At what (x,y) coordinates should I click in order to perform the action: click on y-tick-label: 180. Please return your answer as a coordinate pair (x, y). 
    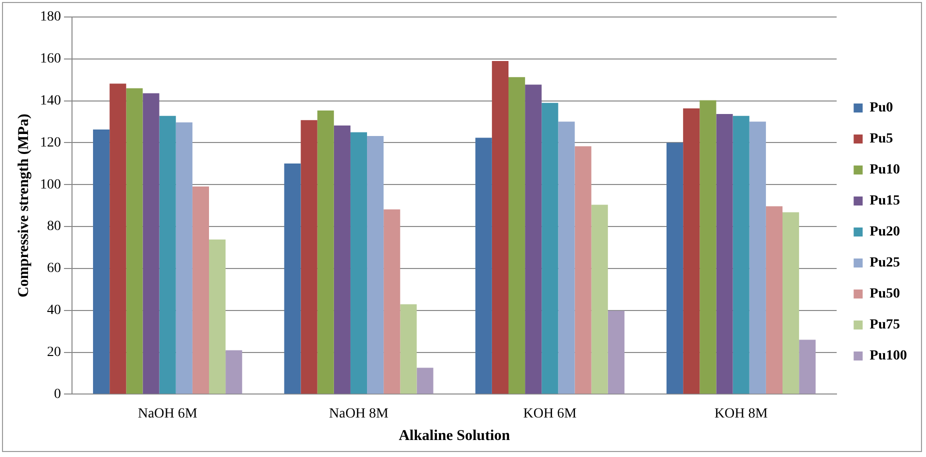
    Looking at the image, I should click on (50, 17).